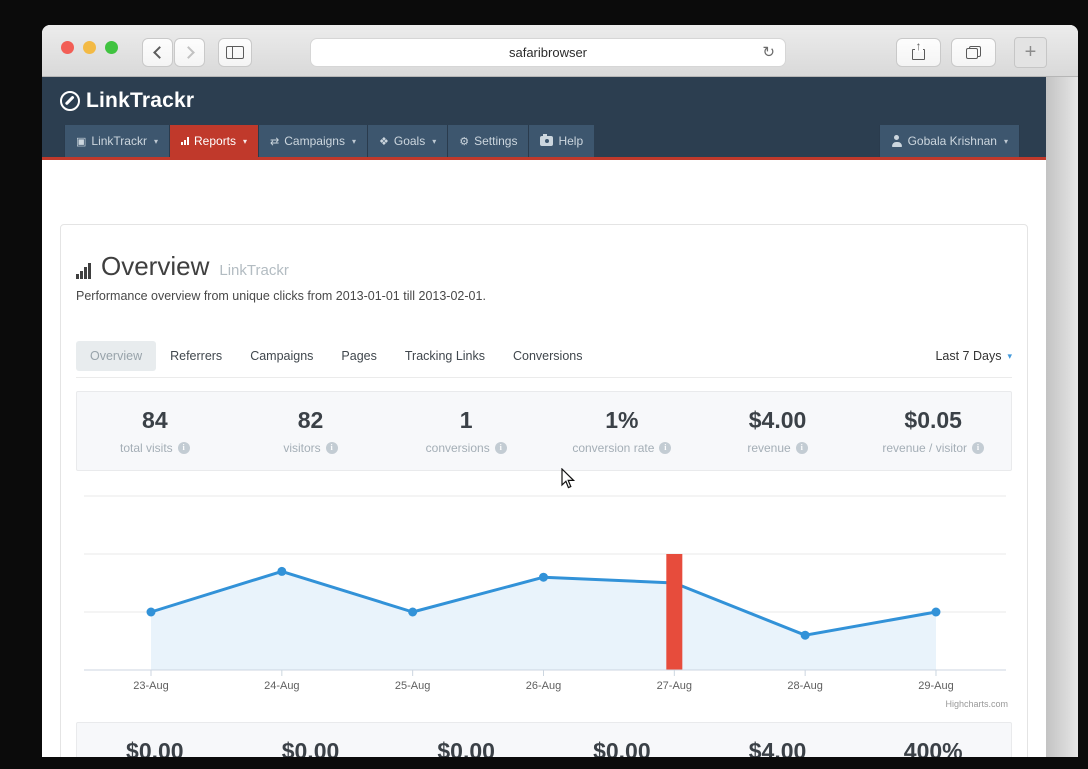  Describe the element at coordinates (466, 420) in the screenshot. I see `stat-value: 1` at that location.